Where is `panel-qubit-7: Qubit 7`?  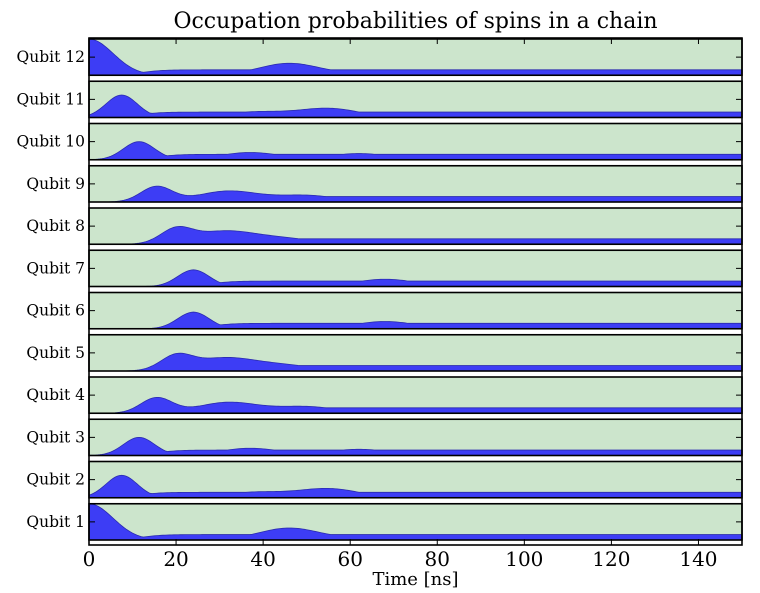 panel-qubit-7: Qubit 7 is located at coordinates (384, 271).